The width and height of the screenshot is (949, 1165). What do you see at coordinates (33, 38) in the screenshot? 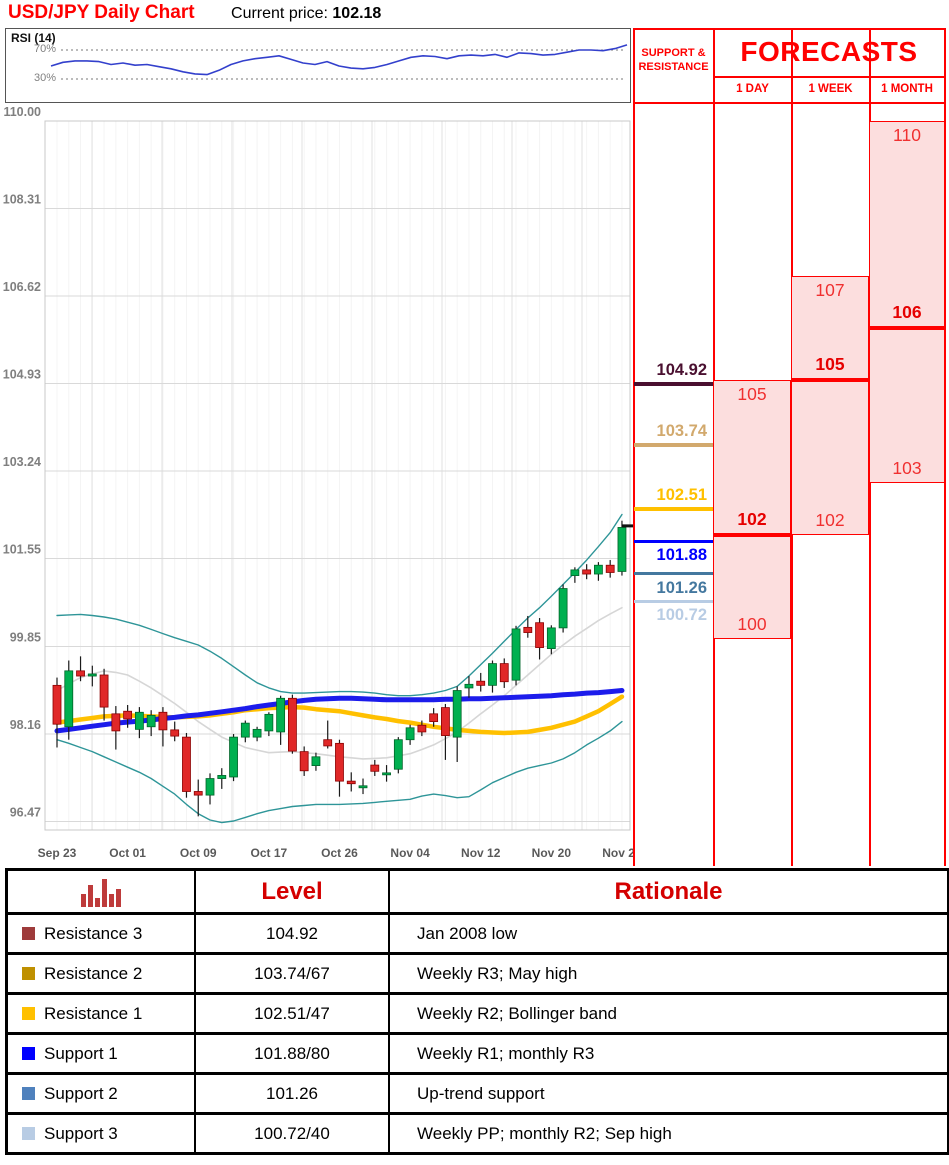
I see `rsi-label: RSI (14)` at bounding box center [33, 38].